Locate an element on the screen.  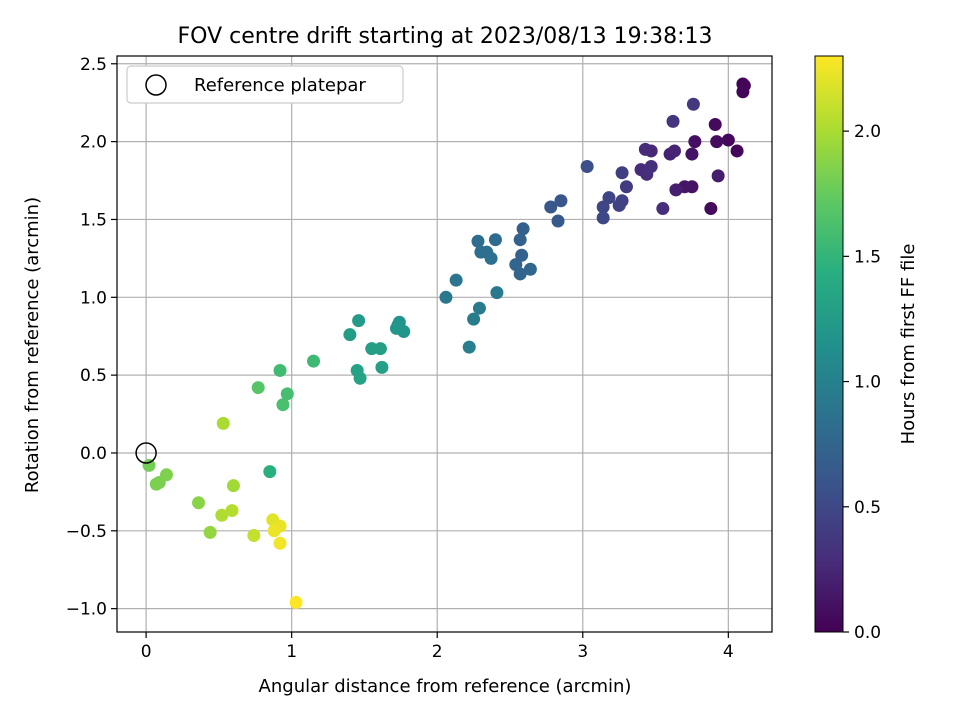
x-tick-label: 0 is located at coordinates (146, 652).